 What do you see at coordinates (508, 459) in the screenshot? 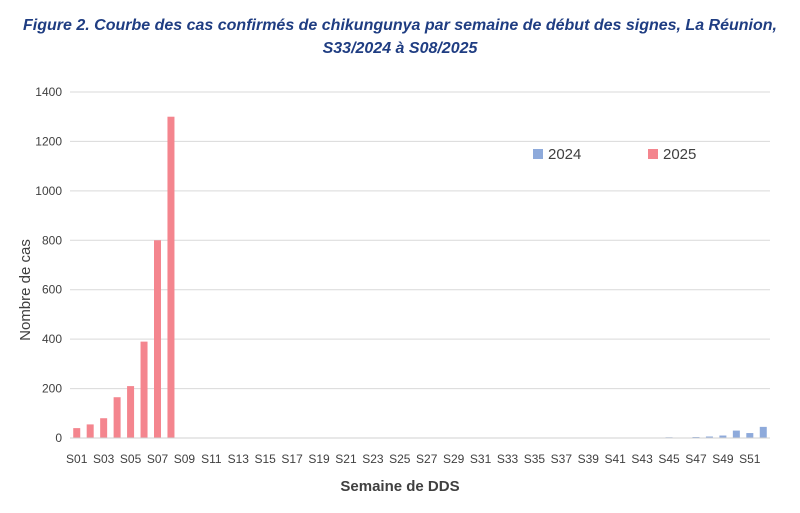
I see `x-tick-label: S33` at bounding box center [508, 459].